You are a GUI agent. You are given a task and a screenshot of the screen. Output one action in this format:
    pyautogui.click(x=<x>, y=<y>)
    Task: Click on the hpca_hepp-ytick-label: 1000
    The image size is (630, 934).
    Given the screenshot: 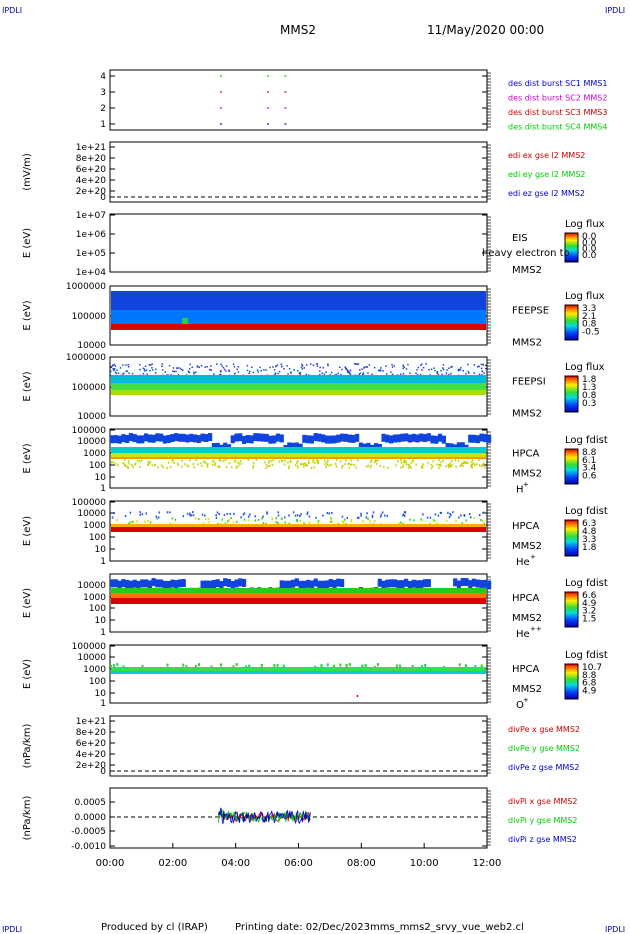 What is the action you would take?
    pyautogui.click(x=94, y=598)
    